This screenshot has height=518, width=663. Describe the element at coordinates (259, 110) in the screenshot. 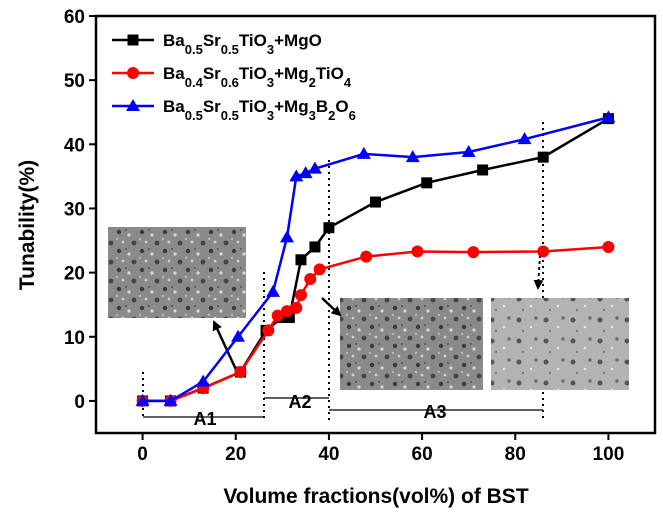

I see `legend-label: Ba0.5Sr0.5TiO3+Mg3B2O6` at that location.